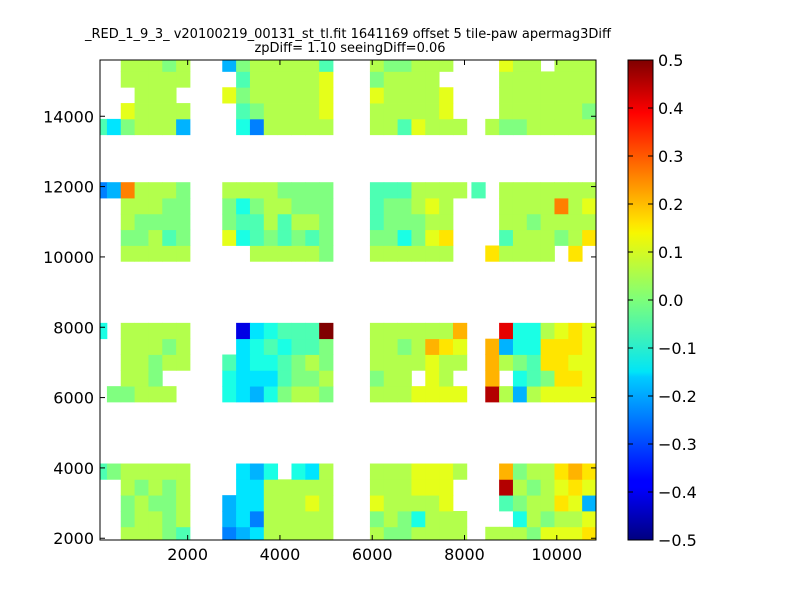 The width and height of the screenshot is (800, 600). I want to click on colorbar-ticks: 0.5 0.4 0.3 0.2 0.1 0.0 −0.1 −0.2 −0.3 −0.4 −0.5, so click(662, 300).